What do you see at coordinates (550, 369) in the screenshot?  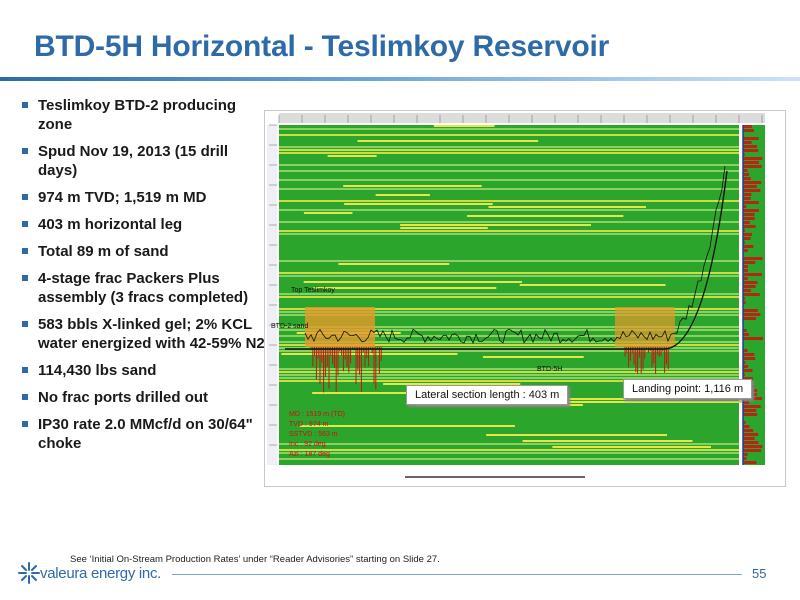 I see `label-well-name: BTD-5H` at bounding box center [550, 369].